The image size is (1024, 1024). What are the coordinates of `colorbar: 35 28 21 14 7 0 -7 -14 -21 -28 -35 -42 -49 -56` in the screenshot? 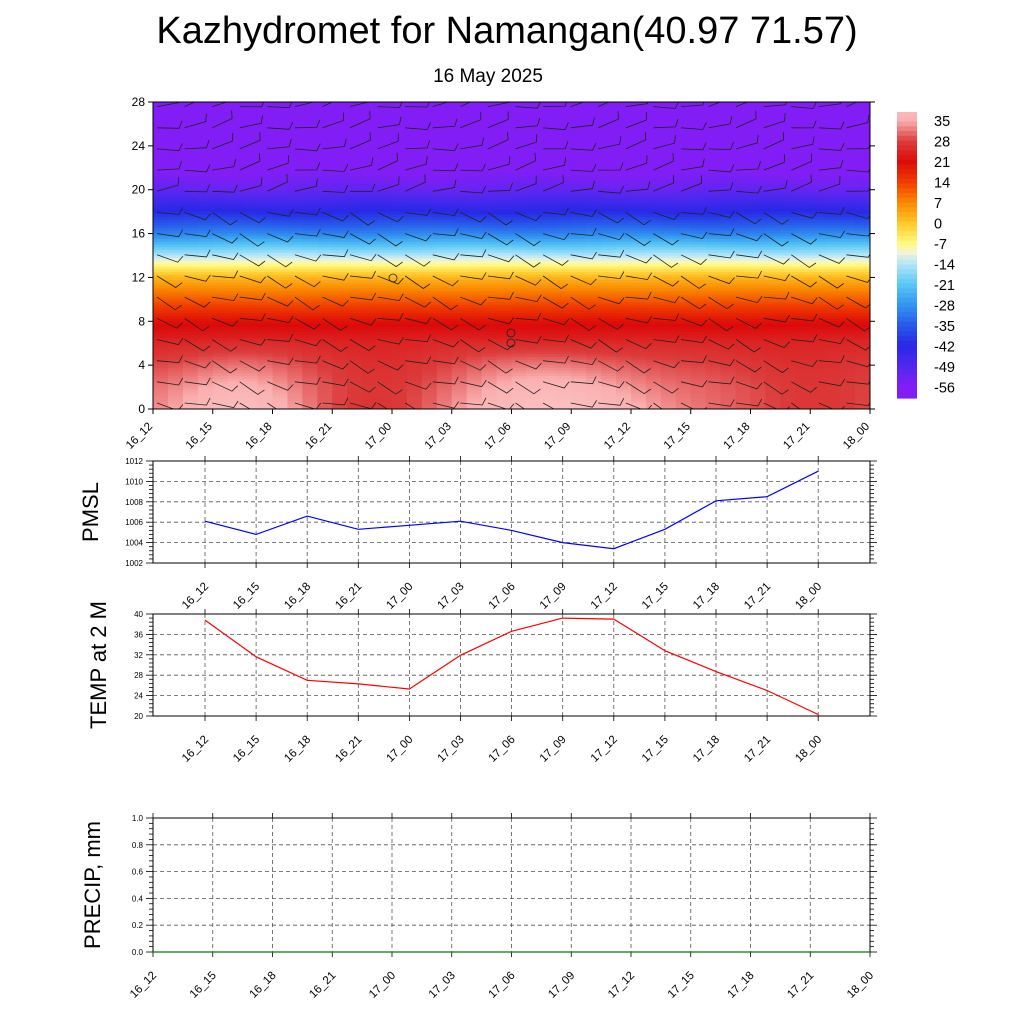 It's located at (926, 255).